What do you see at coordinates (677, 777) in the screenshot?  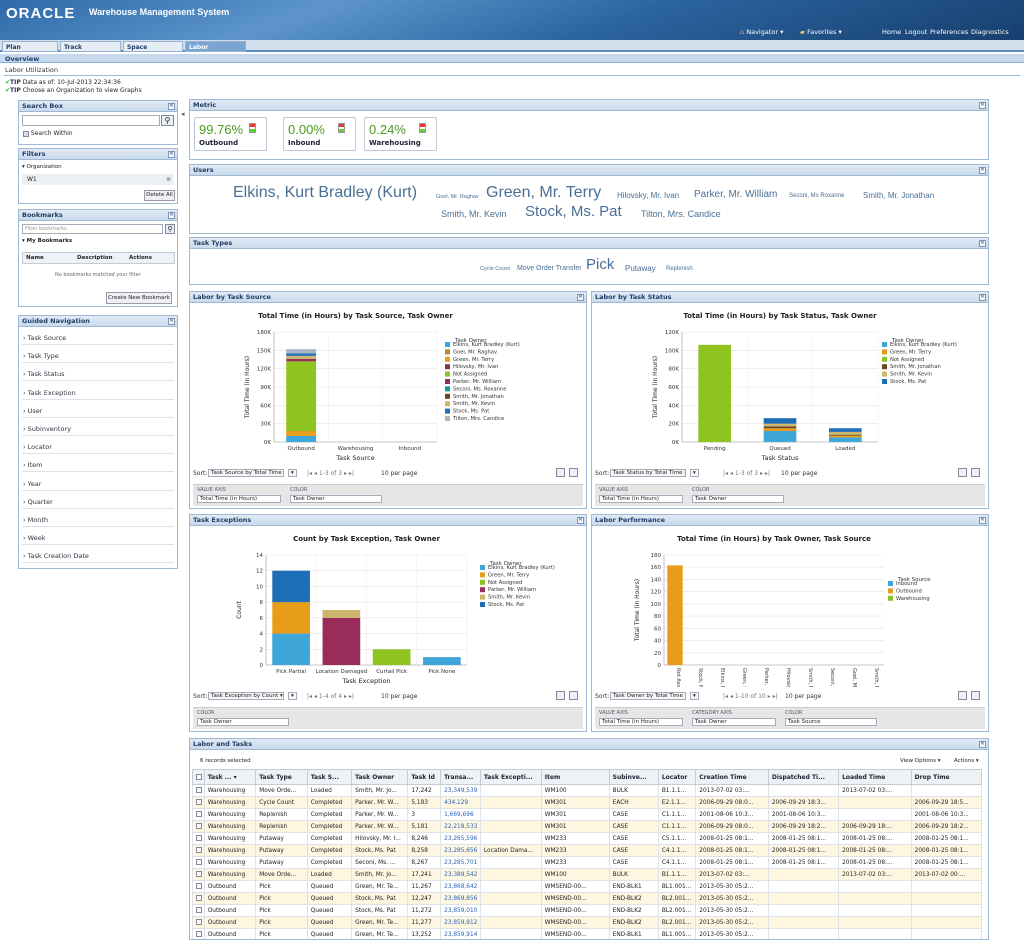 I see `column-header: Locator` at bounding box center [677, 777].